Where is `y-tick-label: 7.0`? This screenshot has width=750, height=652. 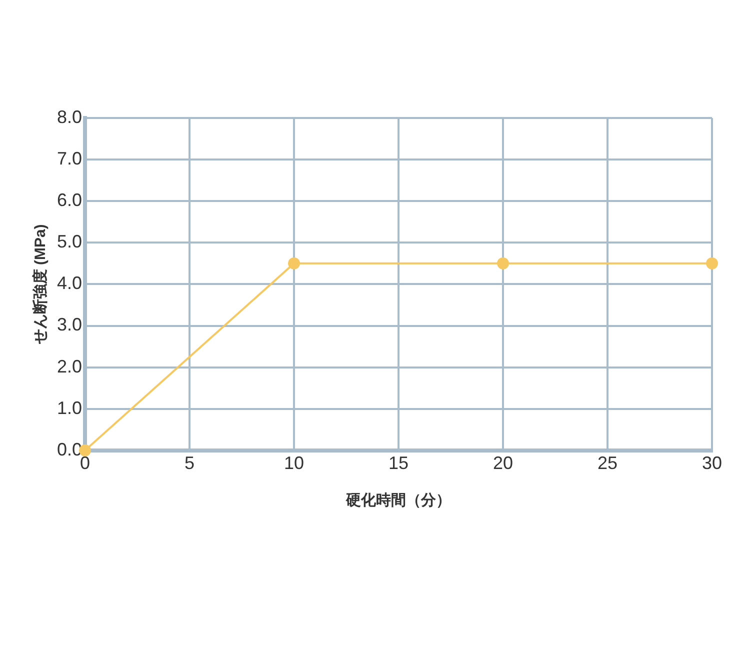 y-tick-label: 7.0 is located at coordinates (69, 158).